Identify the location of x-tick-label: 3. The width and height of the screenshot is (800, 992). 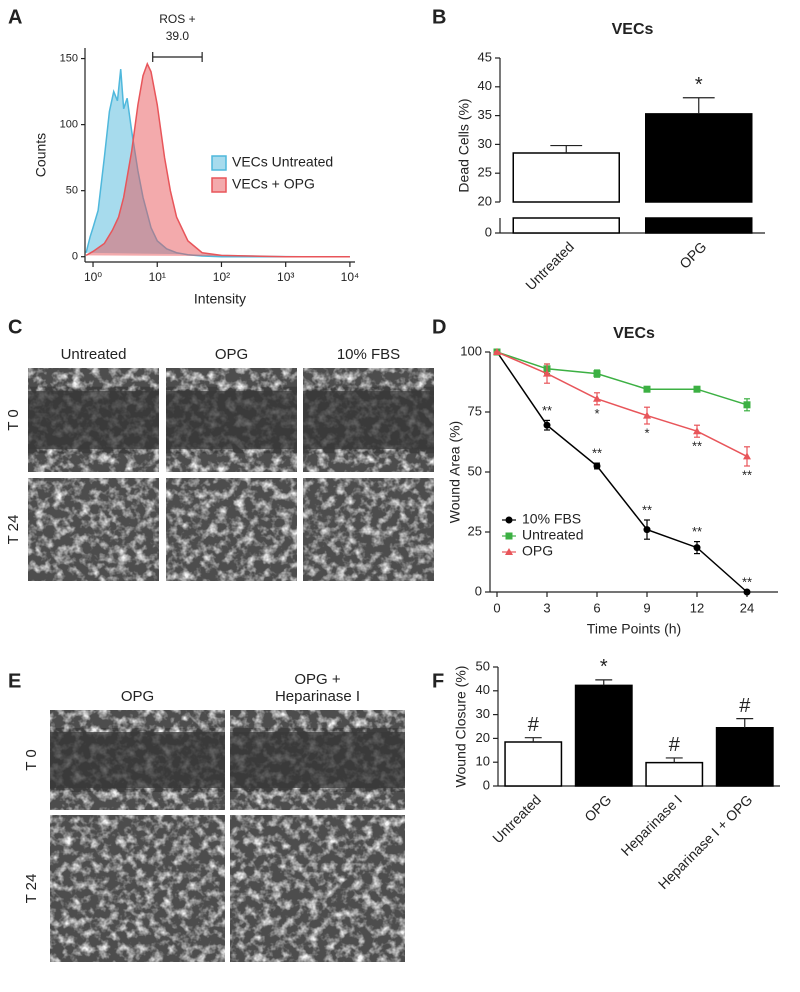
(546, 607).